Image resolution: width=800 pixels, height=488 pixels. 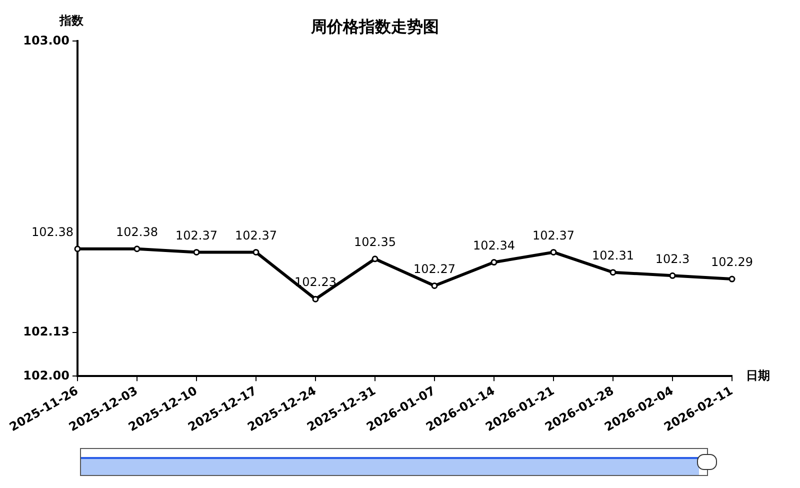 I want to click on data-label: 102.35, so click(x=375, y=242).